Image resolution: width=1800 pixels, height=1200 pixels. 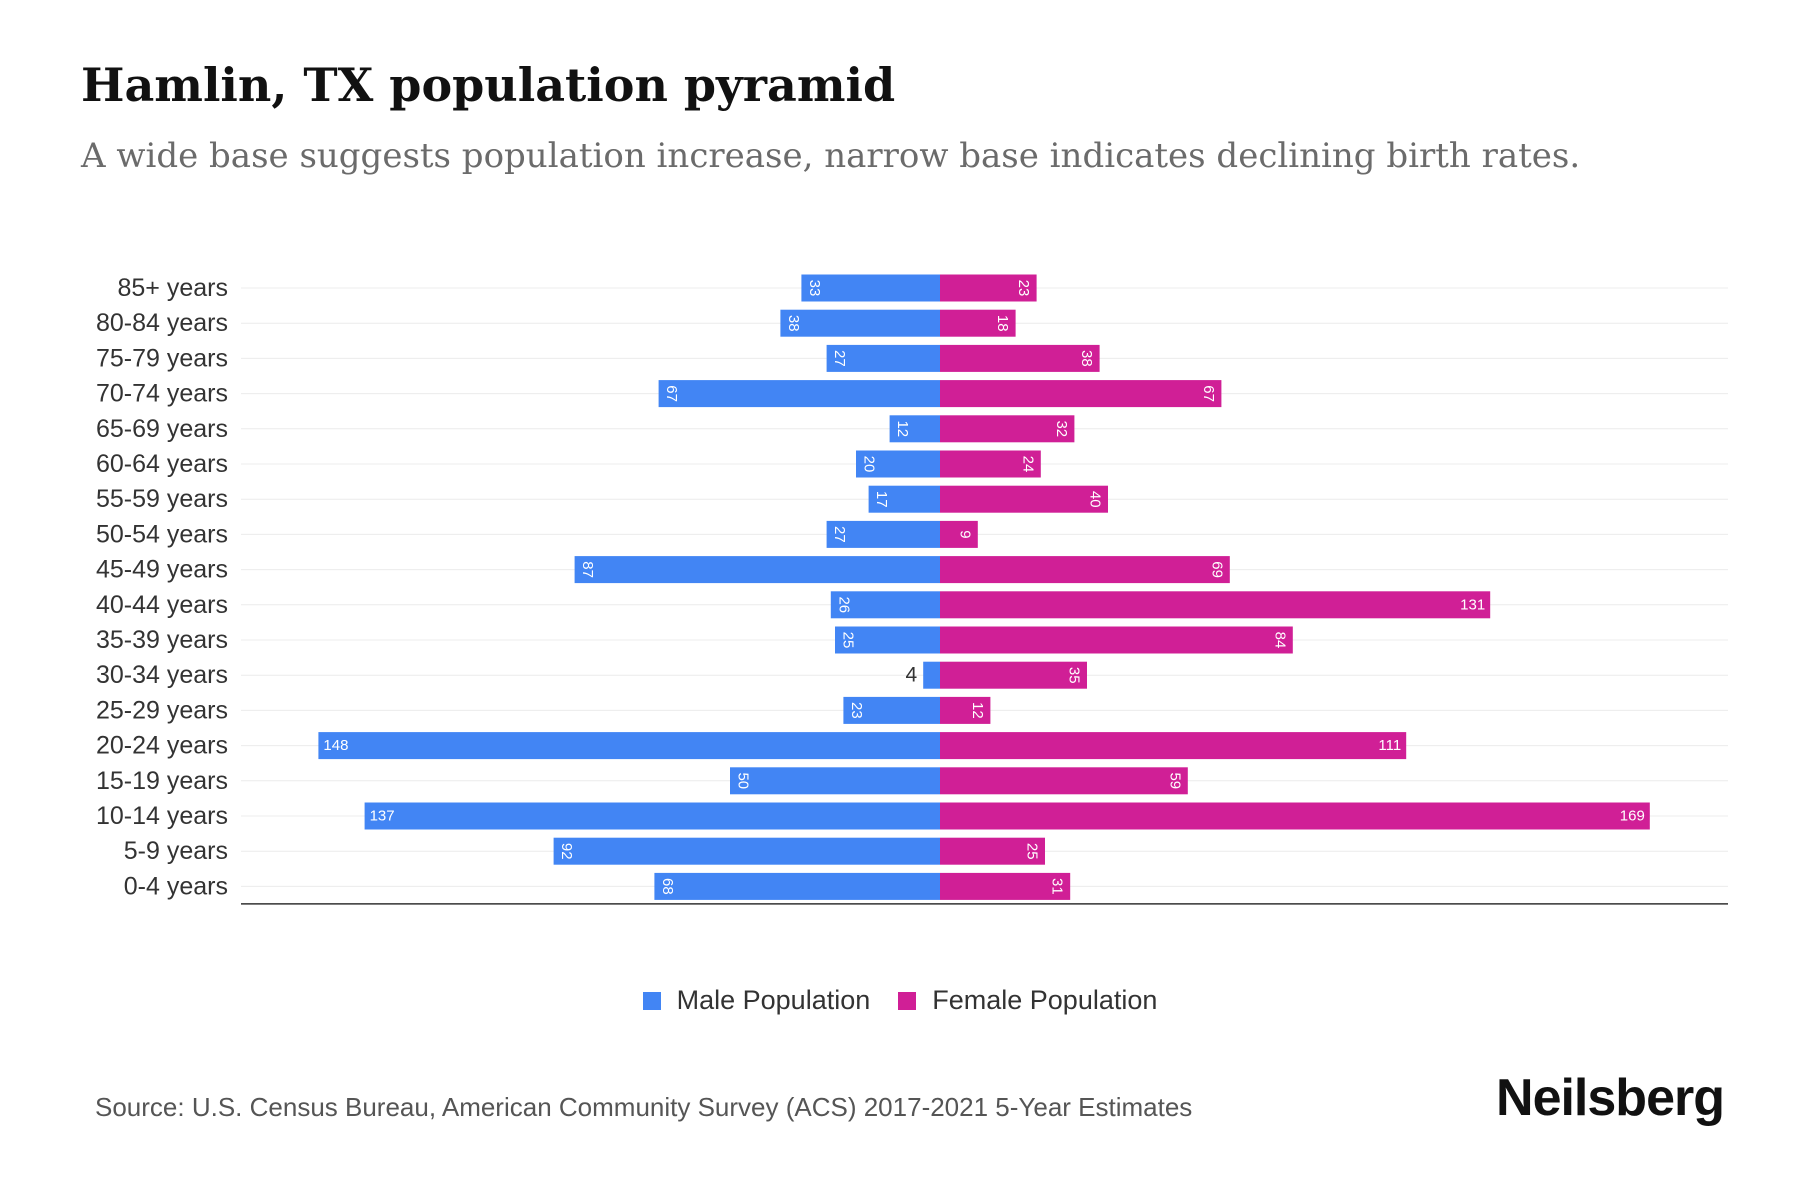 I want to click on male-value-label: 4, so click(x=912, y=675).